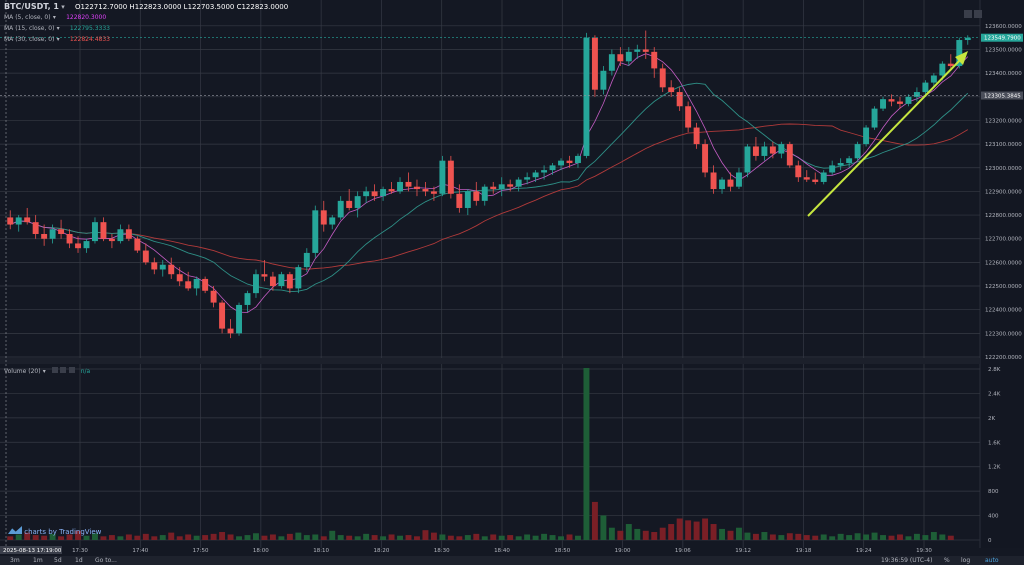 This screenshot has width=1024, height=565. I want to click on price-tick-label: 123500.0000, so click(1003, 50).